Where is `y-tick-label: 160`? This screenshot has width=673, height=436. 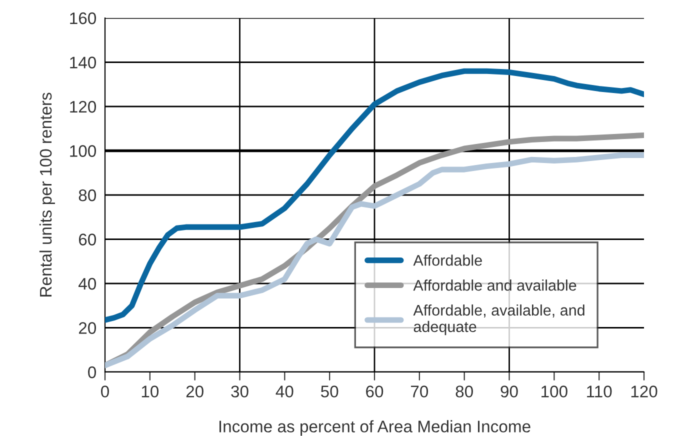 y-tick-label: 160 is located at coordinates (83, 18).